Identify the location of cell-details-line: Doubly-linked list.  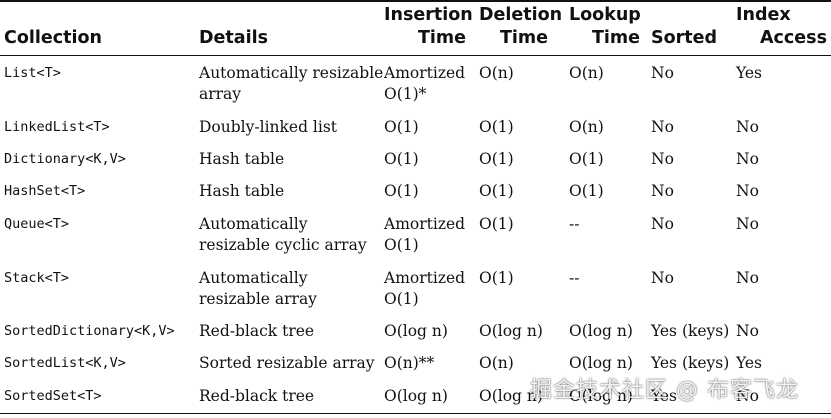
(268, 127).